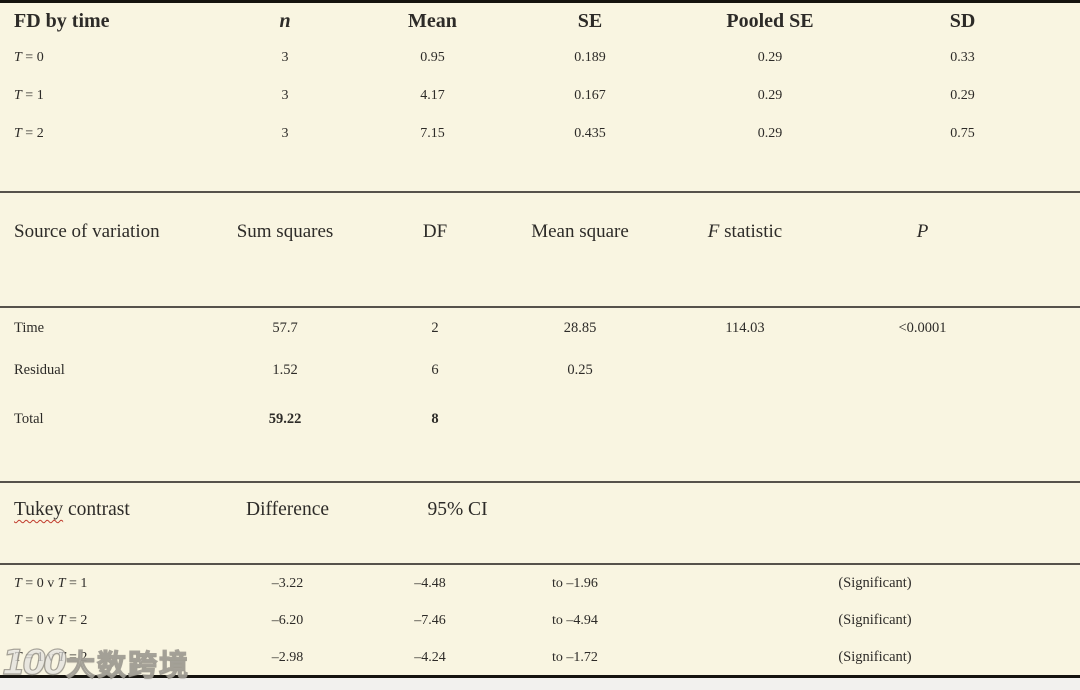 This screenshot has width=1080, height=690. Describe the element at coordinates (430, 657) in the screenshot. I see `cell-ci-low: –4.24` at that location.